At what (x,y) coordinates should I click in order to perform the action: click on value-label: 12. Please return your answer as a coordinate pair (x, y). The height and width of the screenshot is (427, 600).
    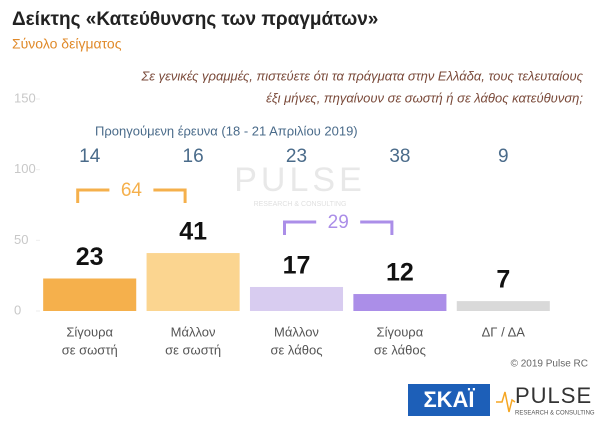
    Looking at the image, I should click on (400, 273).